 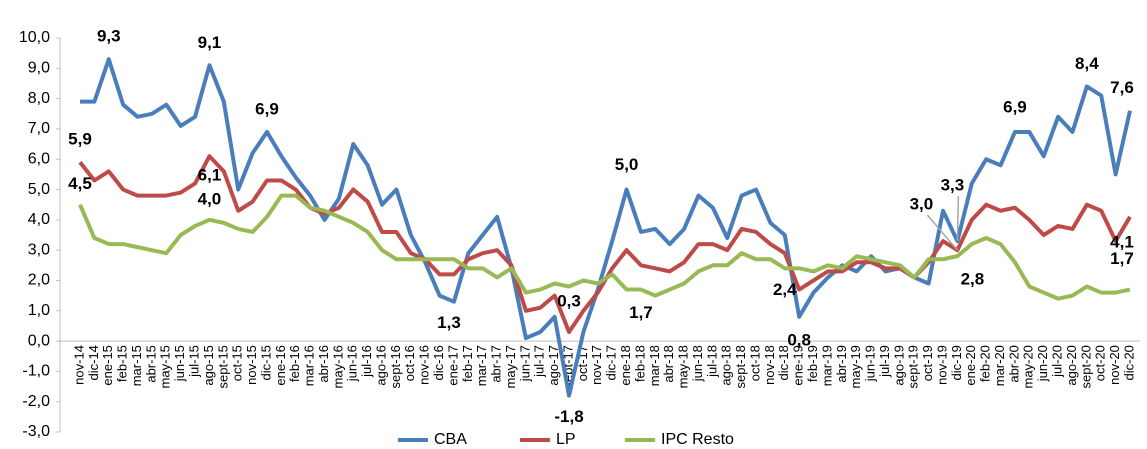 What do you see at coordinates (39, 68) in the screenshot?
I see `y-tick-label: 9,0` at bounding box center [39, 68].